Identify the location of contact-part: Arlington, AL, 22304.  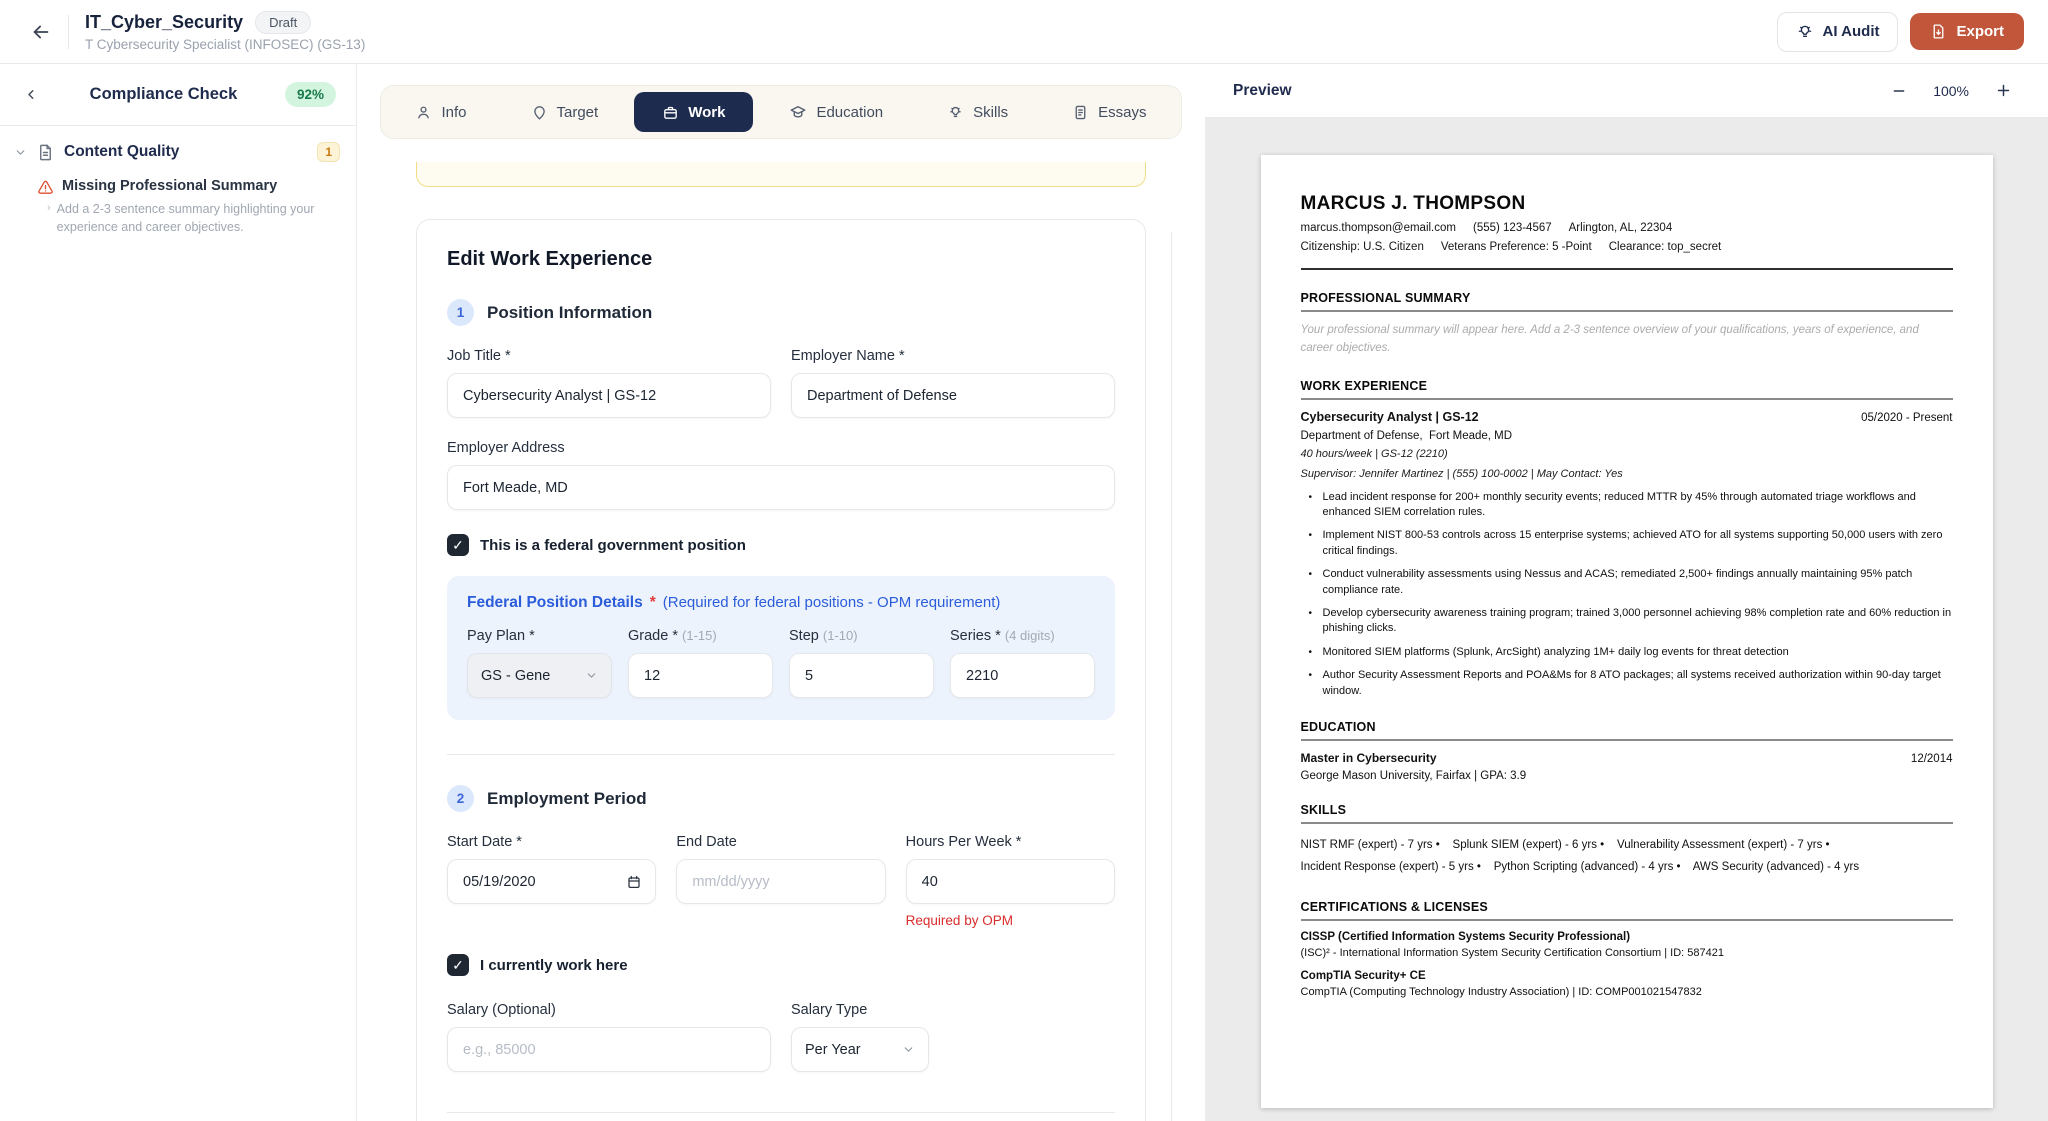
(1620, 228).